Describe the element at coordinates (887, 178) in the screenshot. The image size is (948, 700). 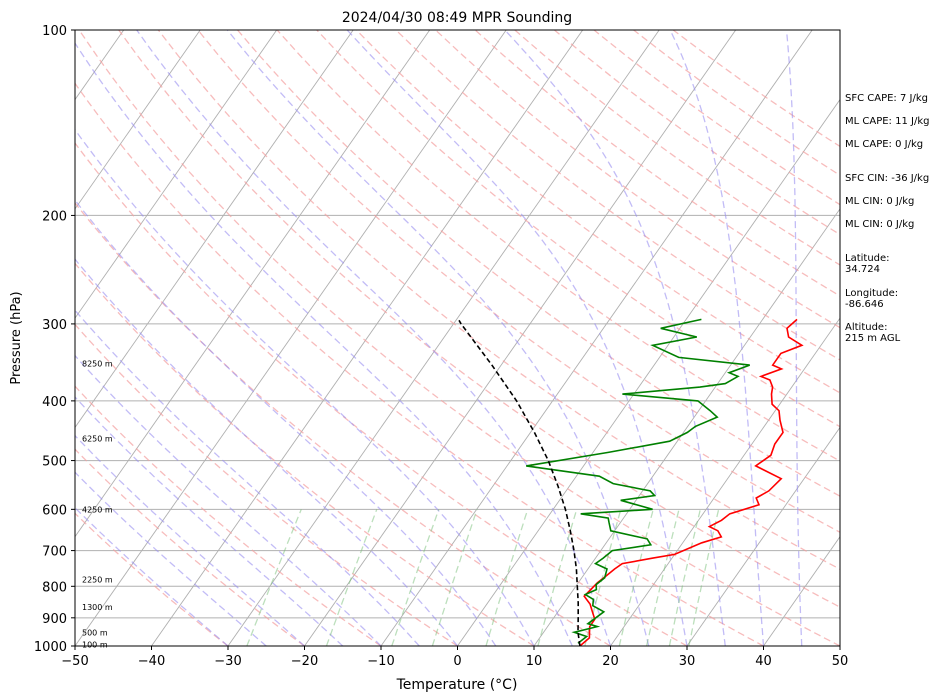
I see `sfc-cin-text: SFC CIN: -36 J/kg` at that location.